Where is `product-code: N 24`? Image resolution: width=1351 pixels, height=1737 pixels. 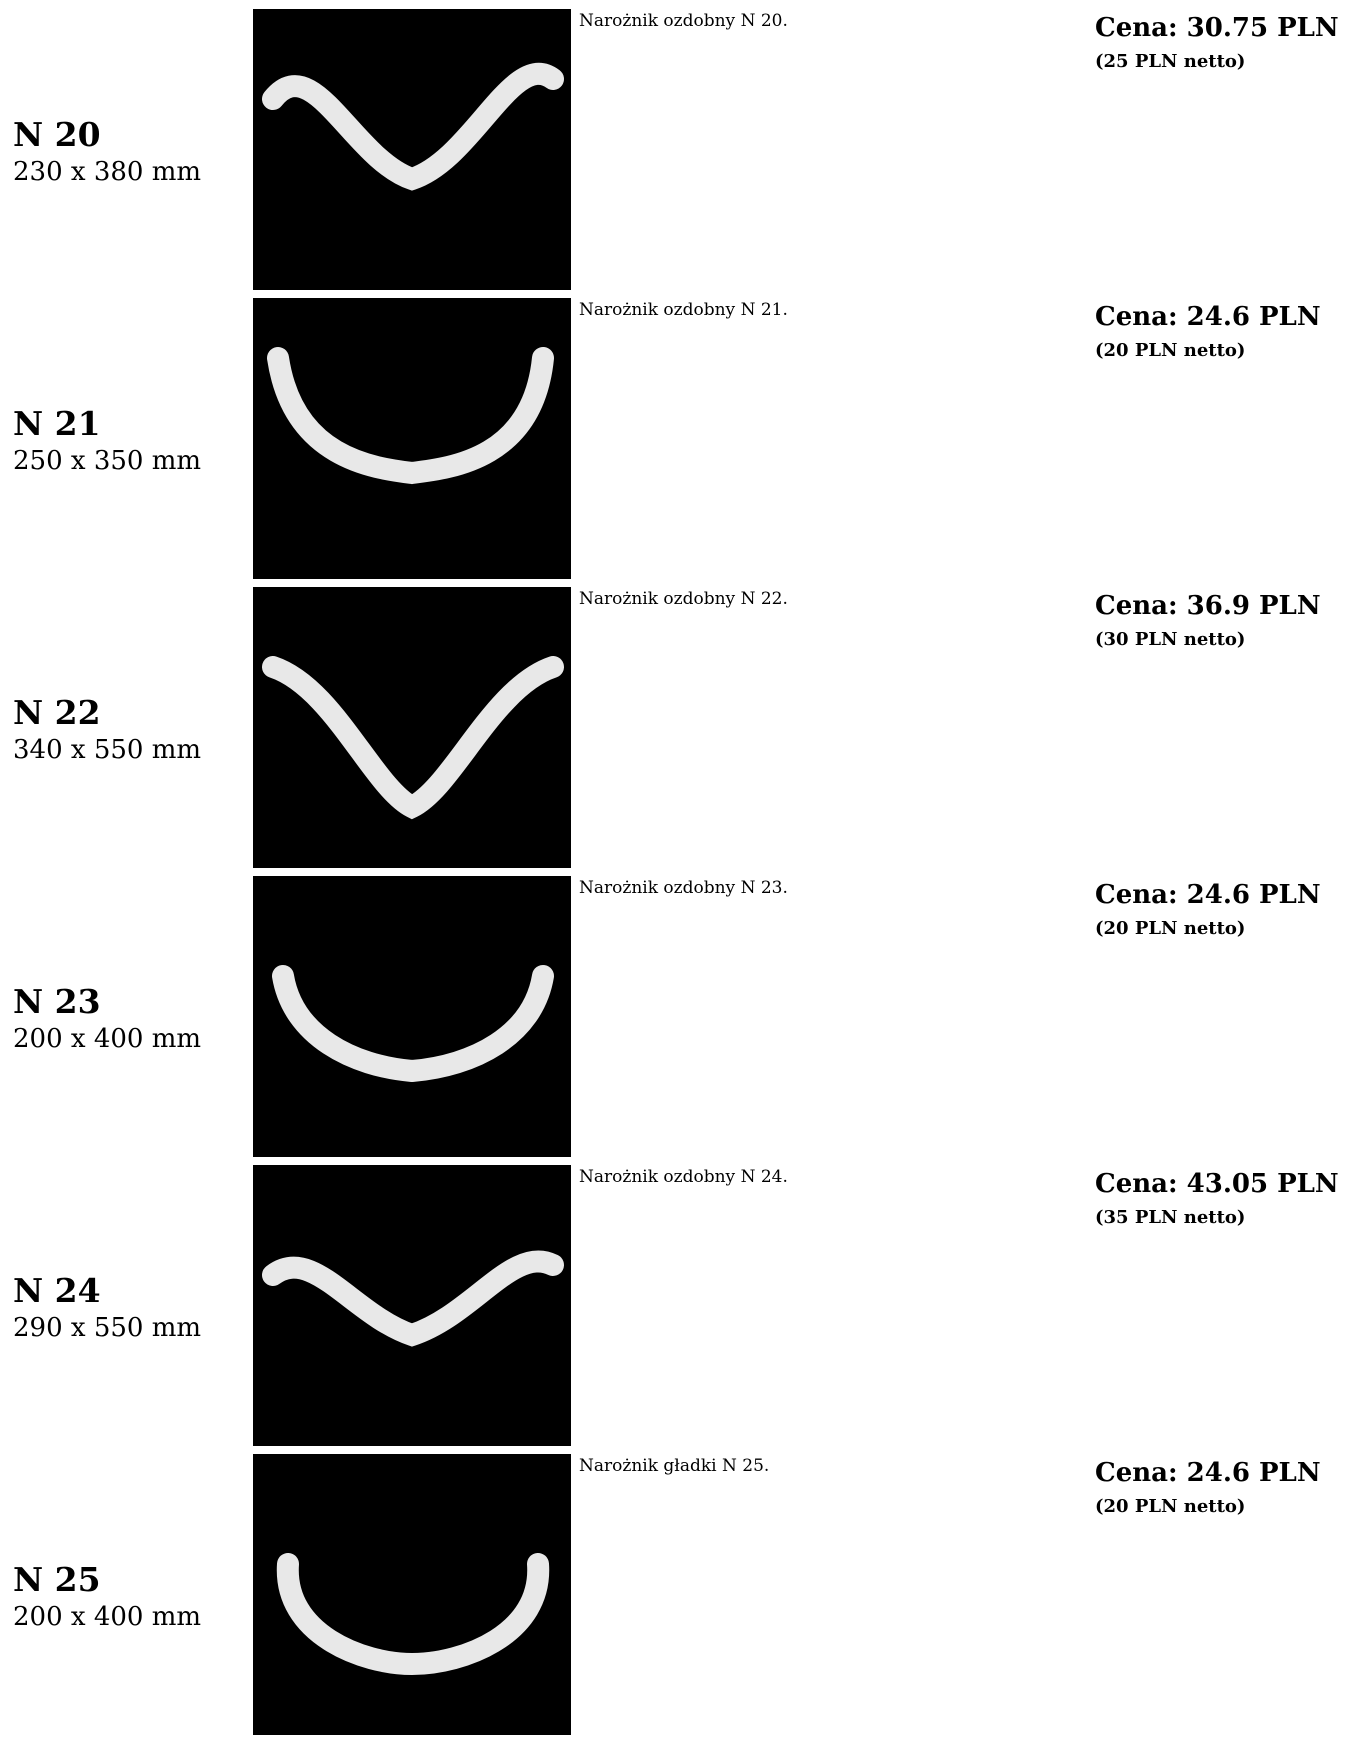 product-code: N 24 is located at coordinates (57, 1290).